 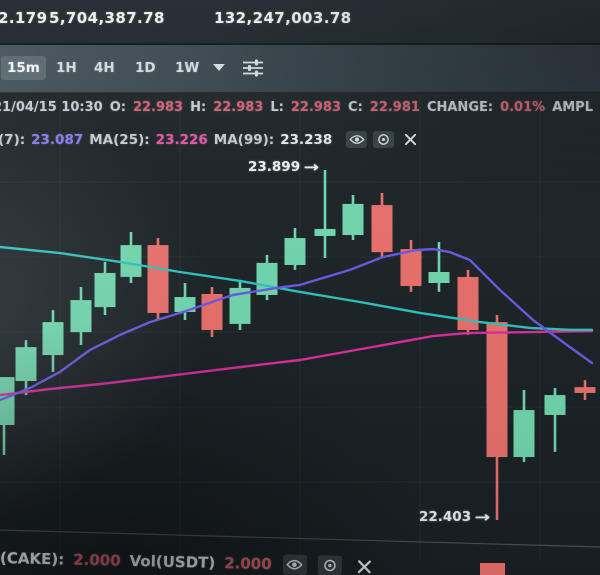 What do you see at coordinates (283, 18) in the screenshot?
I see `ticker-volume-quote: 132,247,003.78` at bounding box center [283, 18].